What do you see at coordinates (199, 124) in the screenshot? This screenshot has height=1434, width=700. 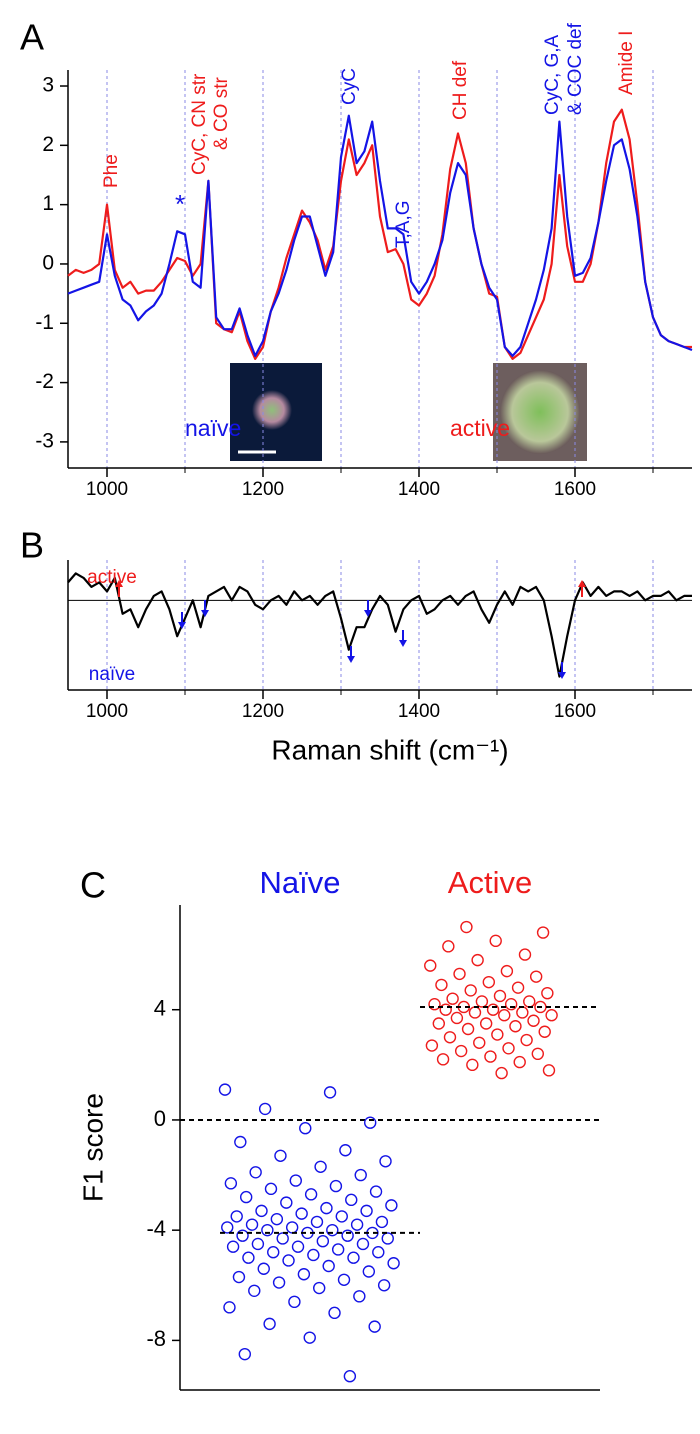 I see `annotation: CyC, CN str` at bounding box center [199, 124].